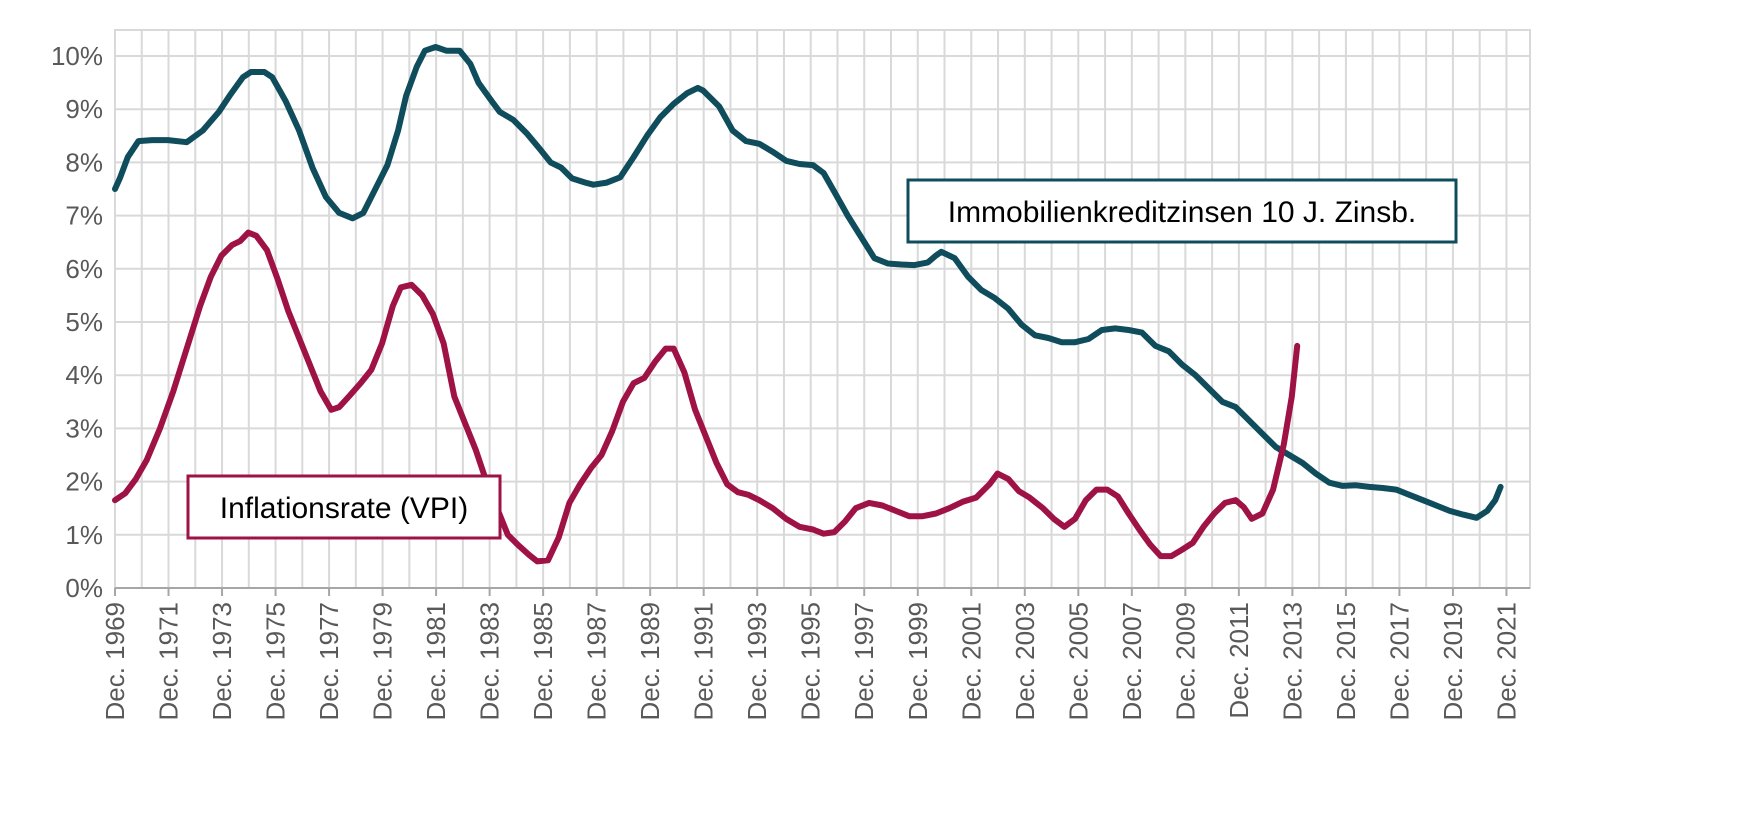 Image resolution: width=1753 pixels, height=837 pixels. I want to click on annotation-kreditzinsen: Immobilienkreditzinsen 10 J. Zinsb., so click(1182, 211).